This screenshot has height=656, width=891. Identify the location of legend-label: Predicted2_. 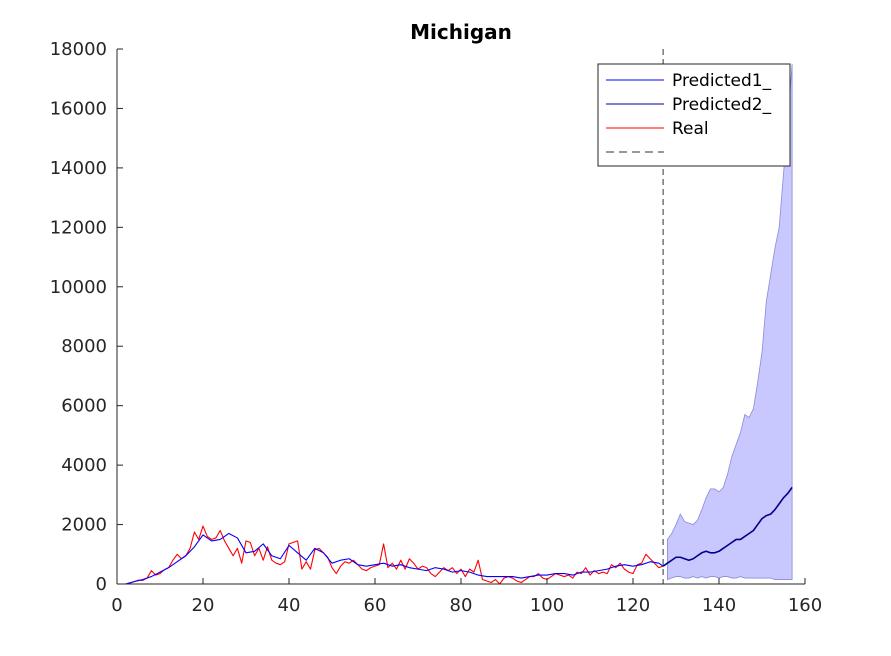
(722, 105).